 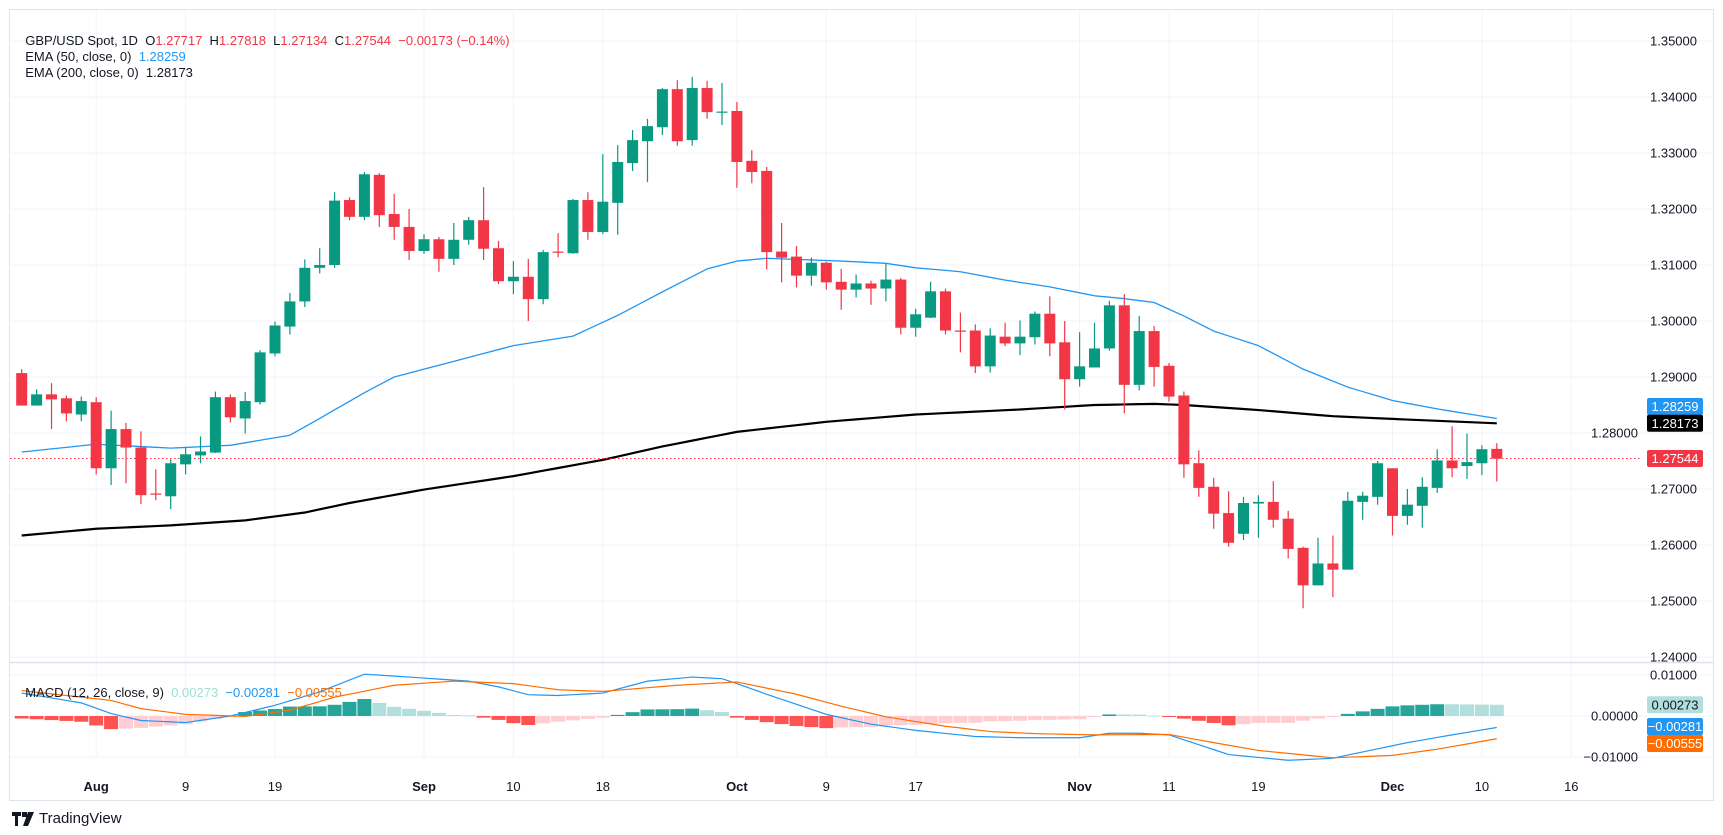 I want to click on ema200-value: 1.28173, so click(x=169, y=72).